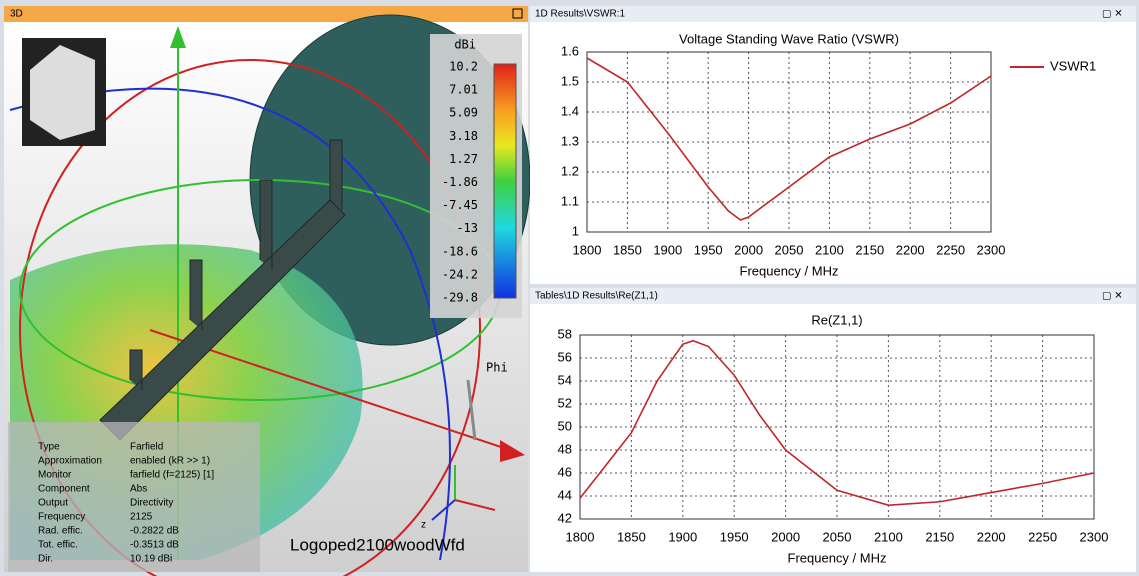 Image resolution: width=1139 pixels, height=576 pixels. I want to click on info-value: Farfield, so click(146, 447).